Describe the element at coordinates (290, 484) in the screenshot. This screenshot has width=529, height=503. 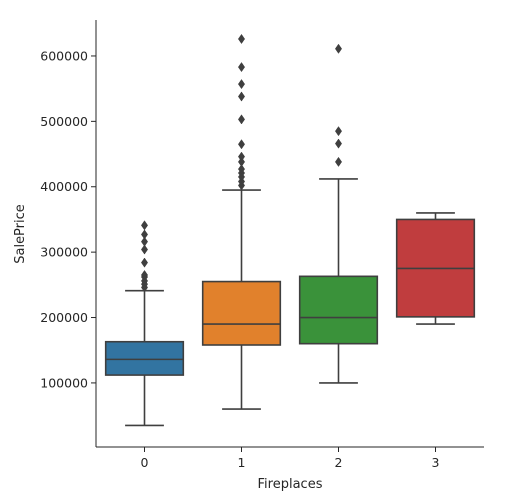
I see `x-axis-label: Fireplaces` at that location.